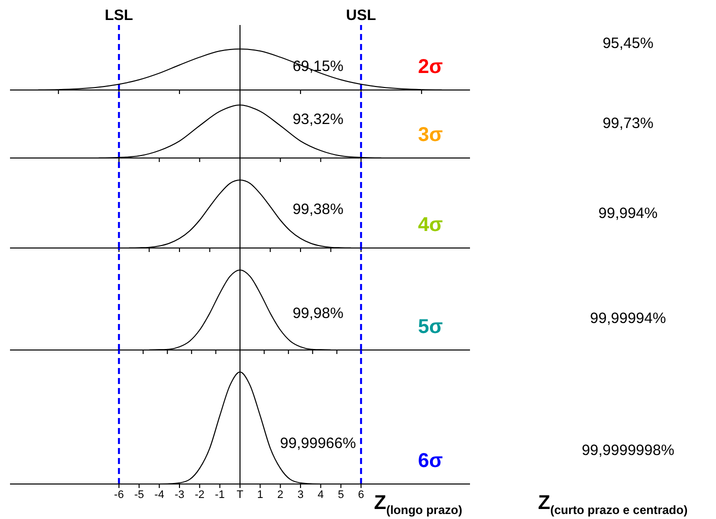 The width and height of the screenshot is (716, 519). What do you see at coordinates (628, 43) in the screenshot?
I see `text: 95,45%` at bounding box center [628, 43].